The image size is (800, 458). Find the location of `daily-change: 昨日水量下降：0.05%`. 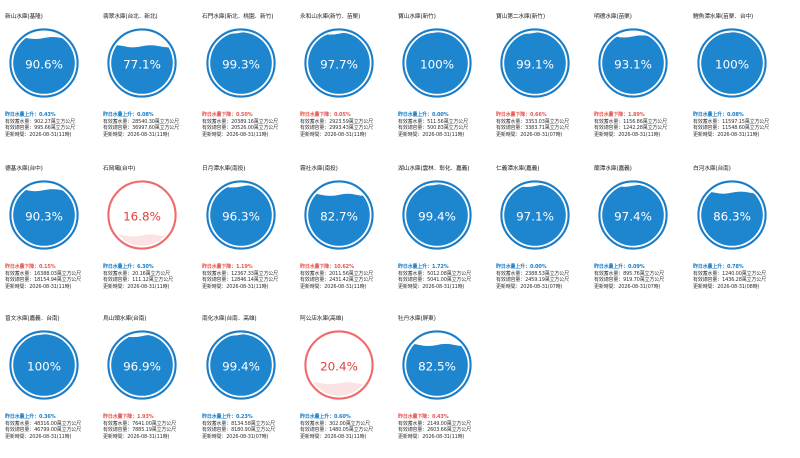

daily-change: 昨日水量下降：0.05% is located at coordinates (325, 115).